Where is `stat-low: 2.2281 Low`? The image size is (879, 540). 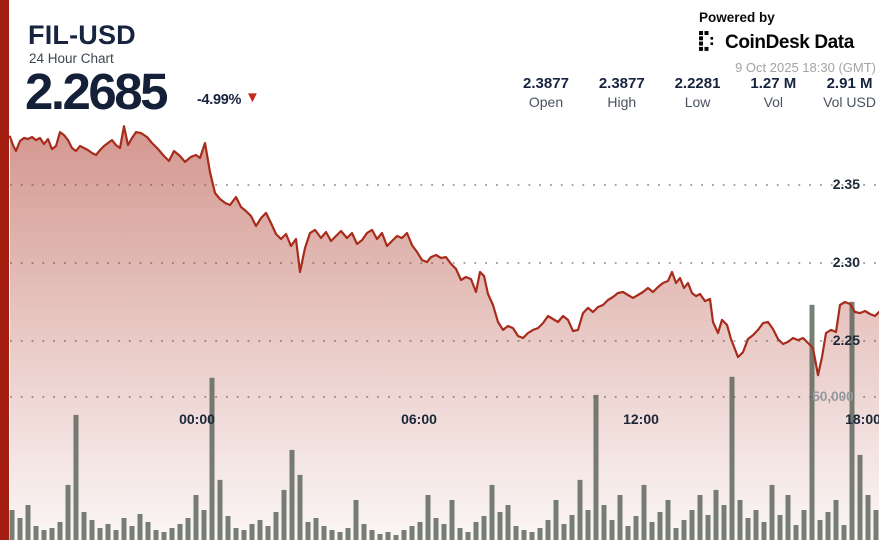 stat-low: 2.2281 Low is located at coordinates (698, 92).